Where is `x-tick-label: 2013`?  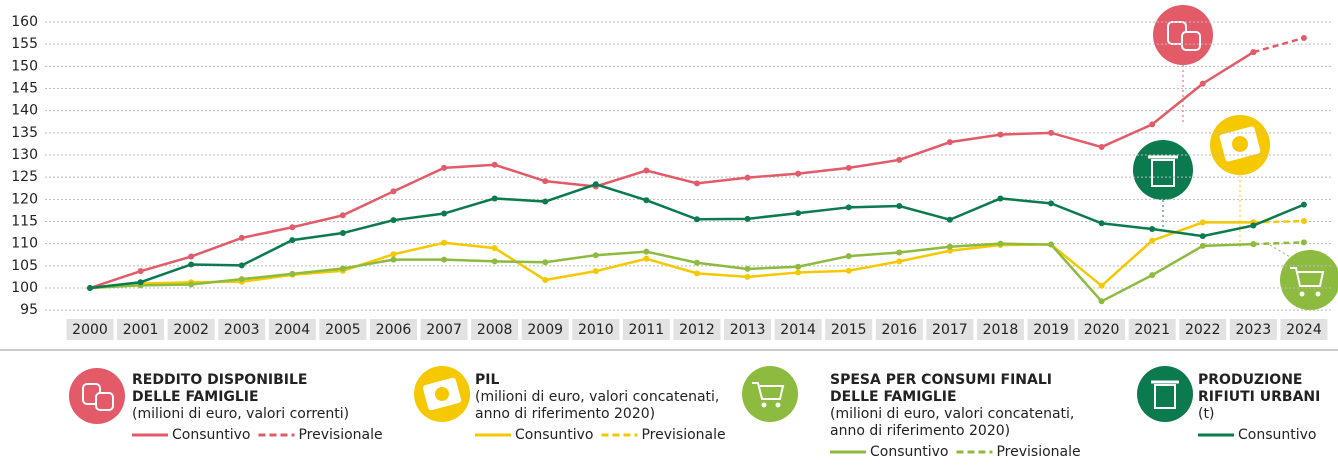 x-tick-label: 2013 is located at coordinates (748, 330).